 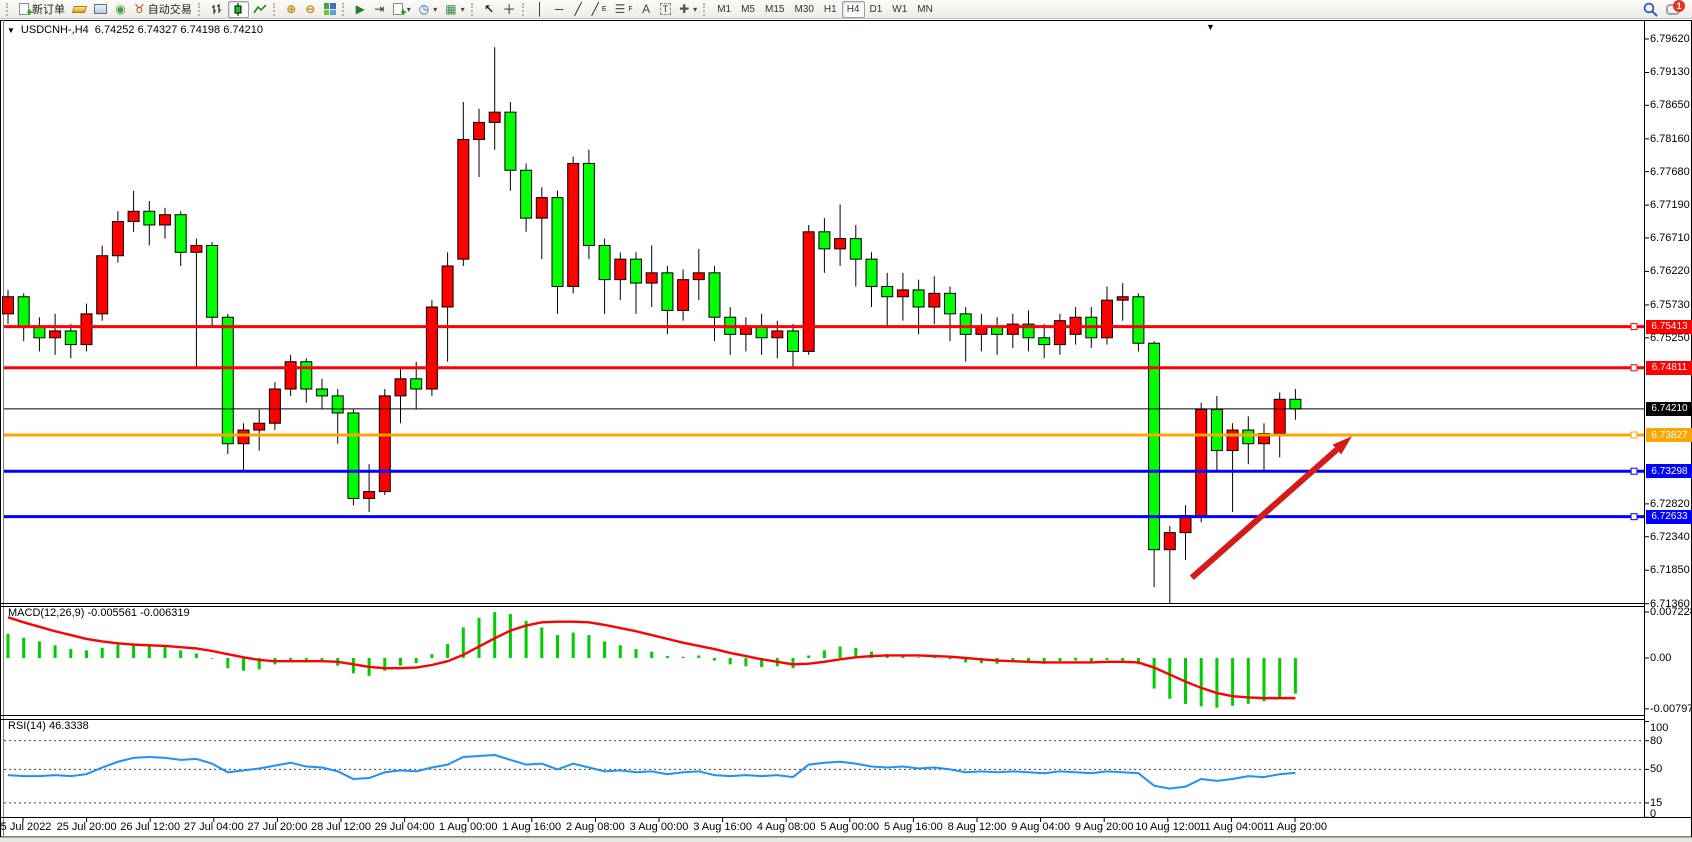 What do you see at coordinates (604, 9) in the screenshot?
I see `channel-label: E` at bounding box center [604, 9].